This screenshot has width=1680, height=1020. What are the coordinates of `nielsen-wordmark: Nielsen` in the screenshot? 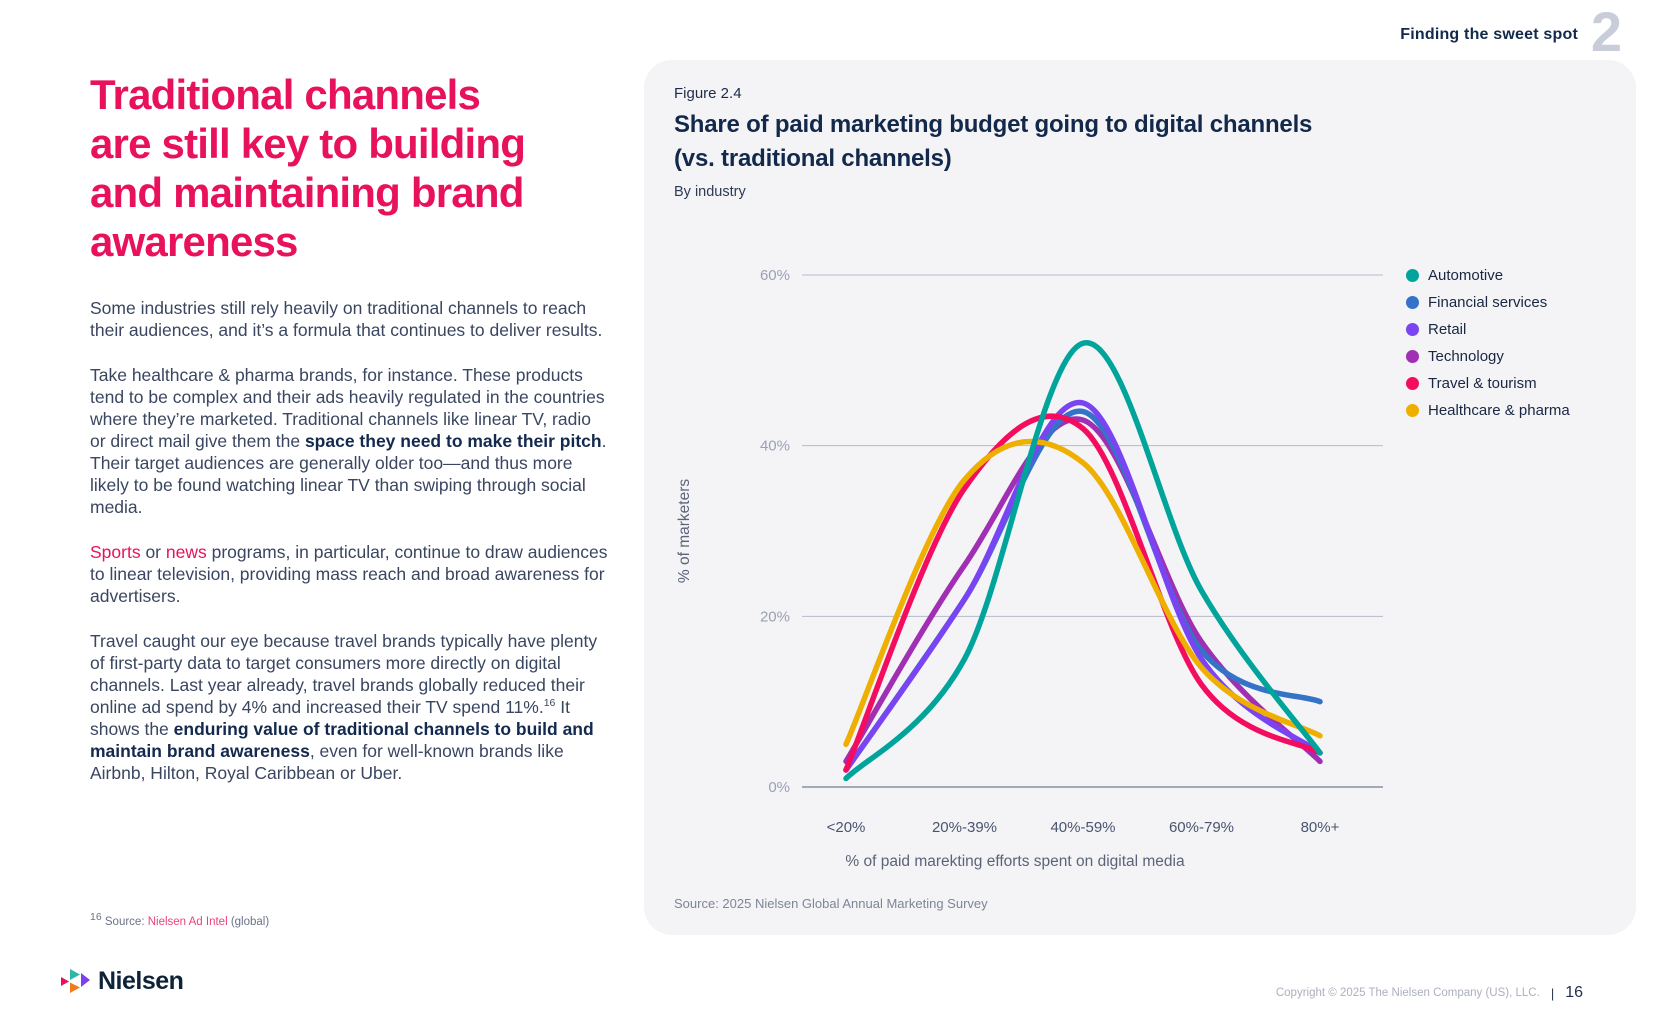 It's located at (141, 980).